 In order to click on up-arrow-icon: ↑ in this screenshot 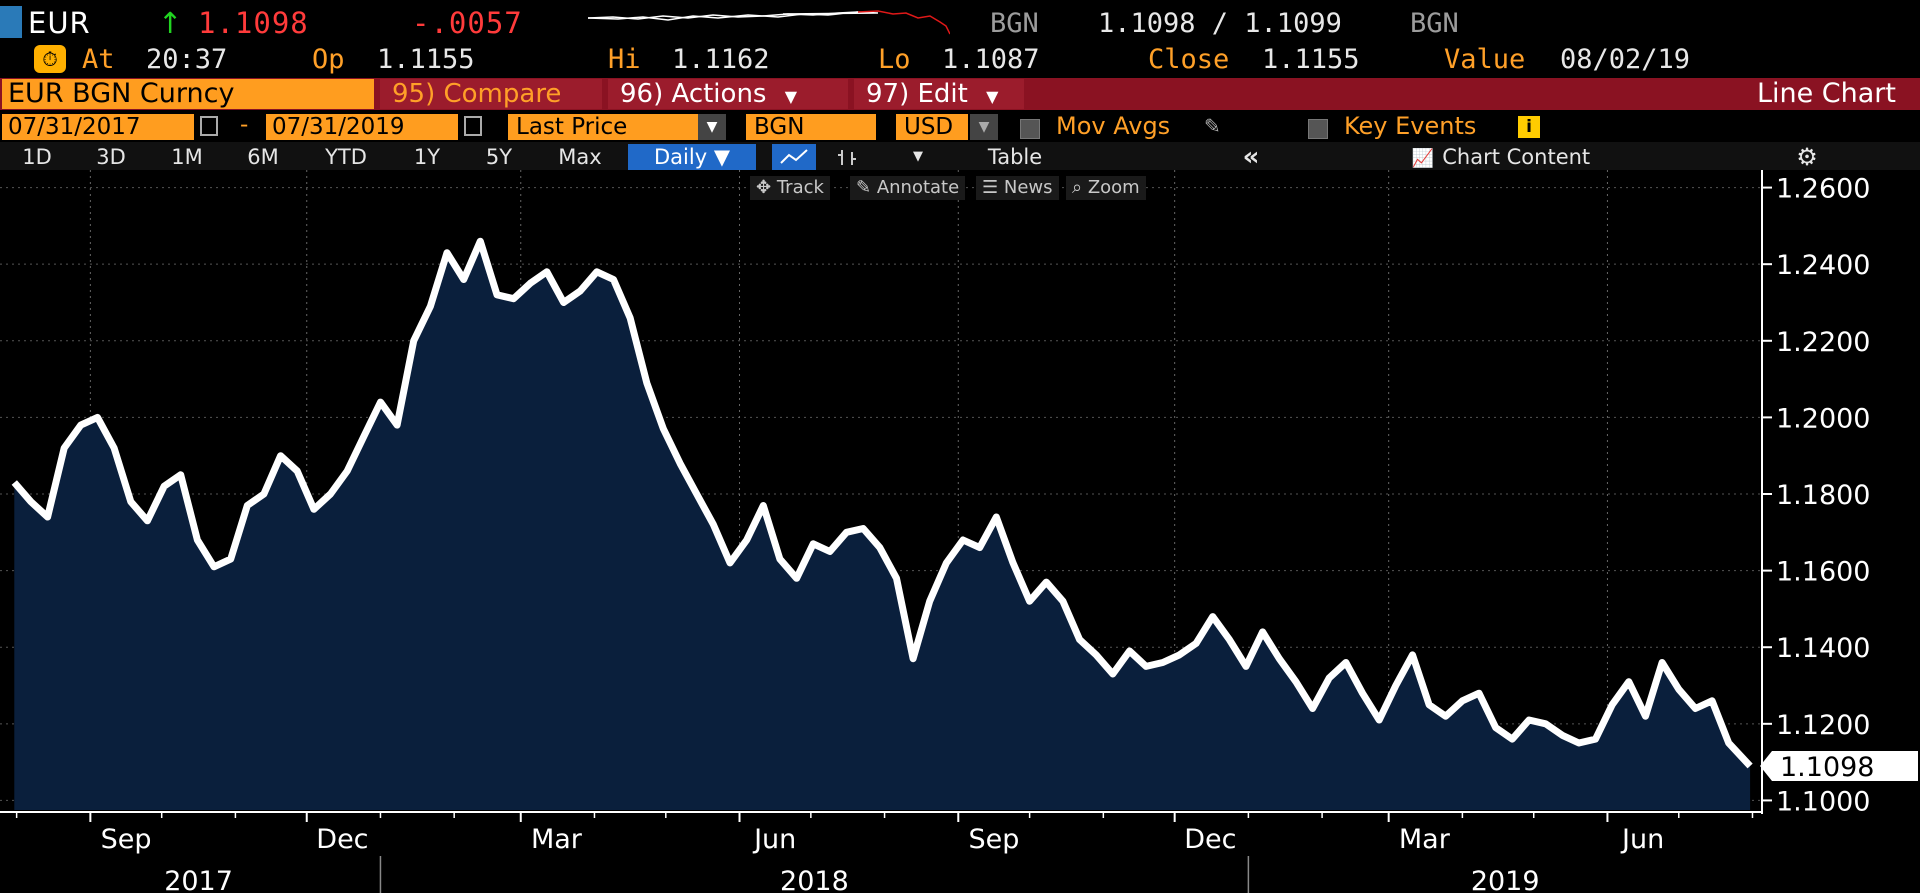, I will do `click(171, 23)`.